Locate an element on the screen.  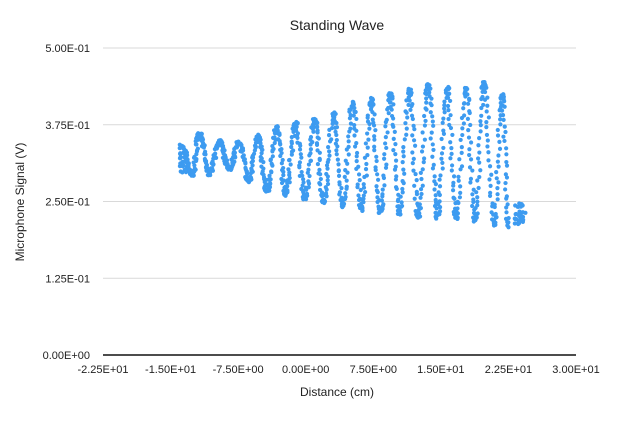
x-tick-label: 1.50E+01 is located at coordinates (440, 370).